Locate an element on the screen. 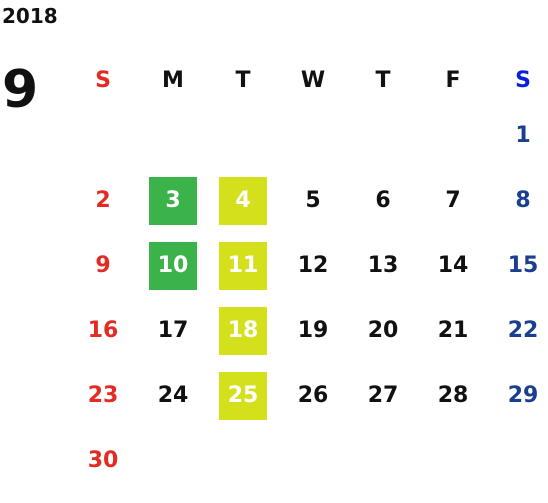 The width and height of the screenshot is (548, 503). calendar-day: 15 is located at coordinates (518, 265).